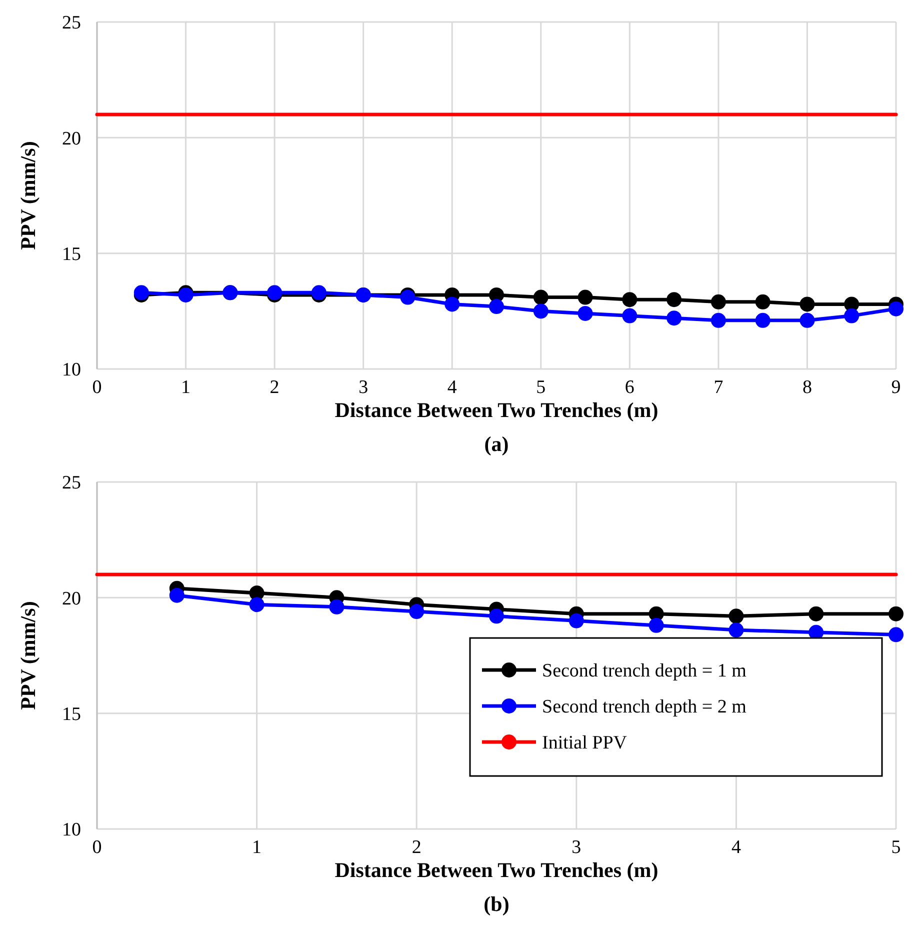 Image resolution: width=916 pixels, height=945 pixels. What do you see at coordinates (896, 387) in the screenshot?
I see `x-tick-label: 9` at bounding box center [896, 387].